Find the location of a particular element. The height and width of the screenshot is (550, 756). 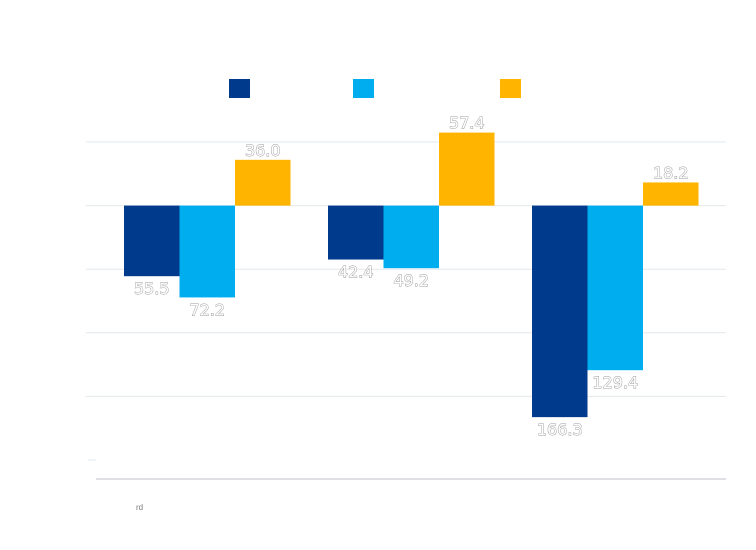

data-label: 55.5 is located at coordinates (152, 288).